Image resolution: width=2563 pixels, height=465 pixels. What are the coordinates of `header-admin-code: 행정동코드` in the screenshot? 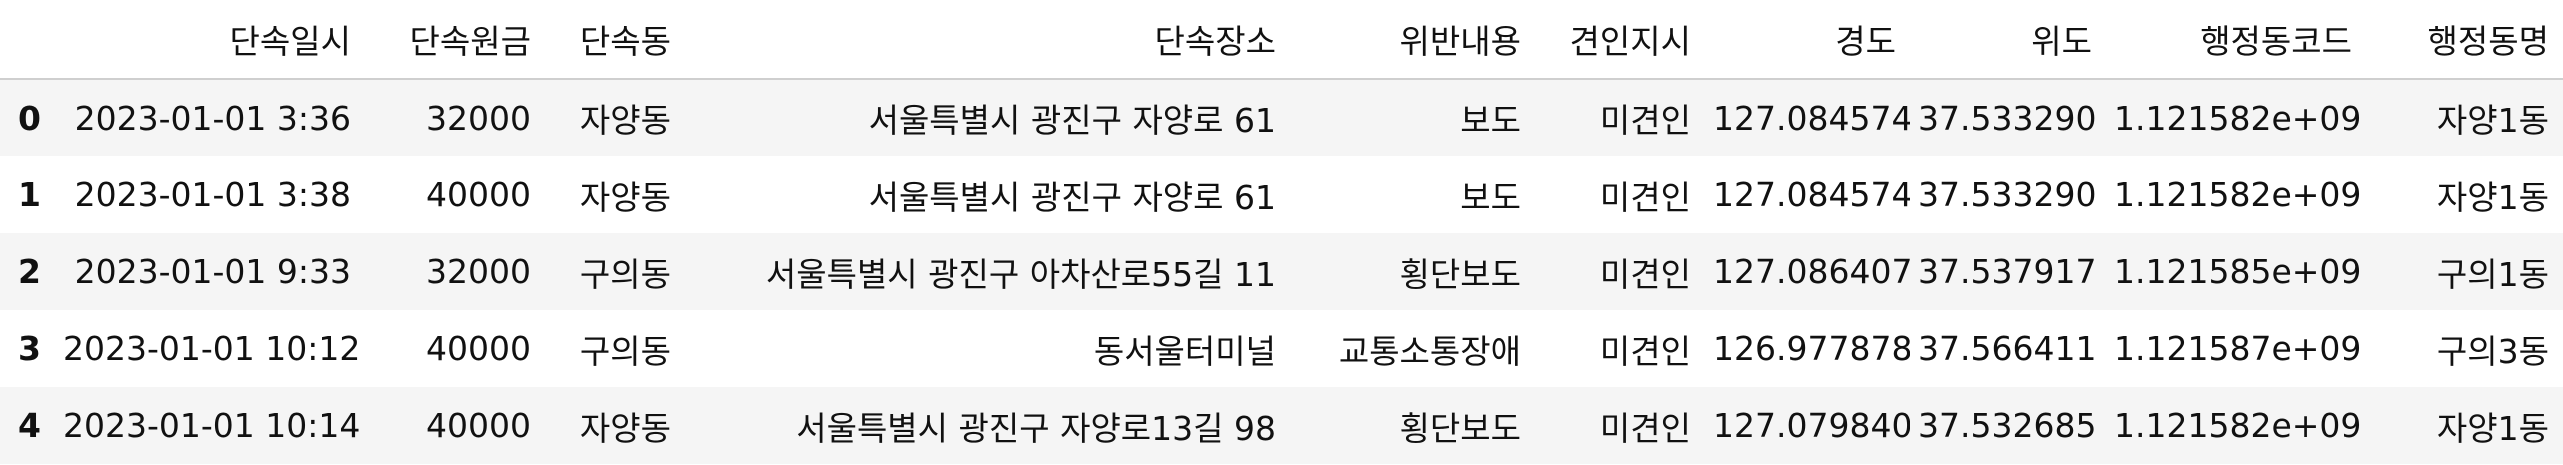 It's located at (2236, 40).